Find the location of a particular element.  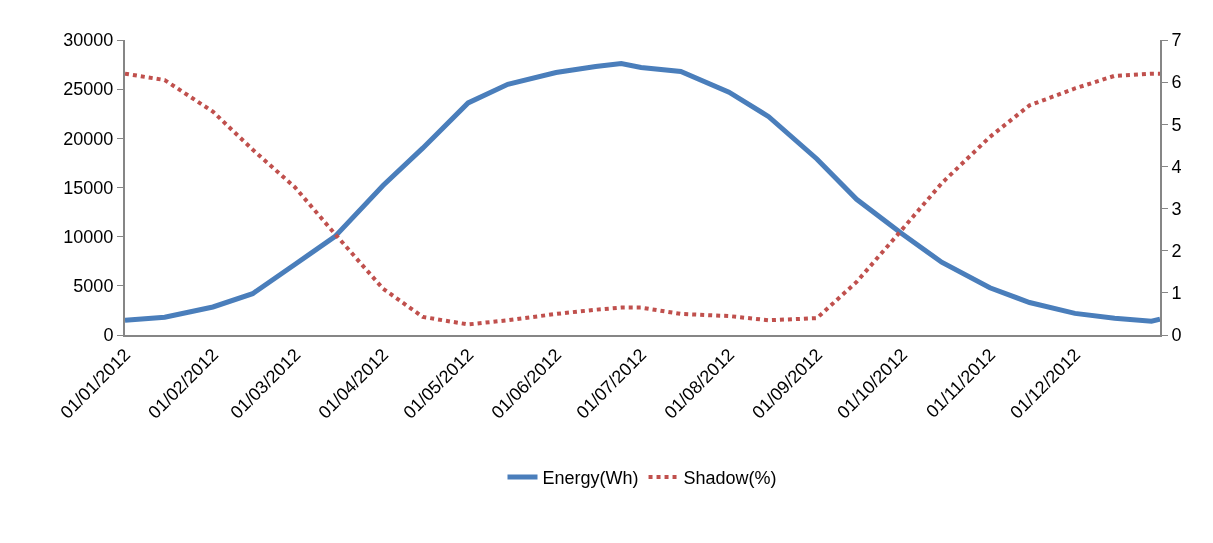

y2-tick-label: 2 is located at coordinates (1176, 251).